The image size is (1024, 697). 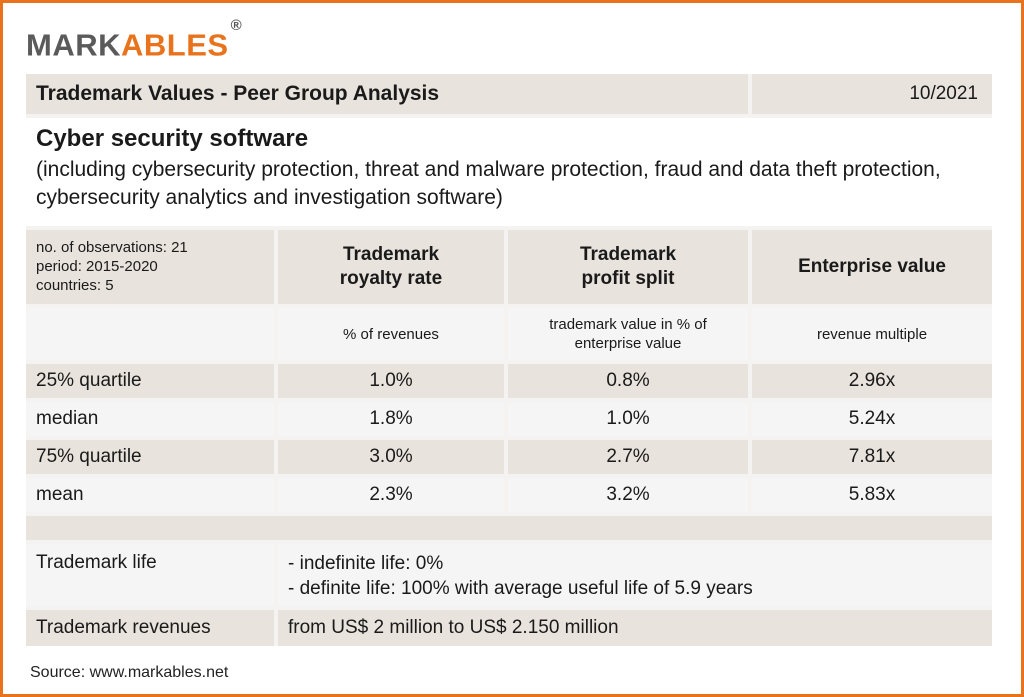 What do you see at coordinates (391, 419) in the screenshot?
I see `table-cell: 1.8%` at bounding box center [391, 419].